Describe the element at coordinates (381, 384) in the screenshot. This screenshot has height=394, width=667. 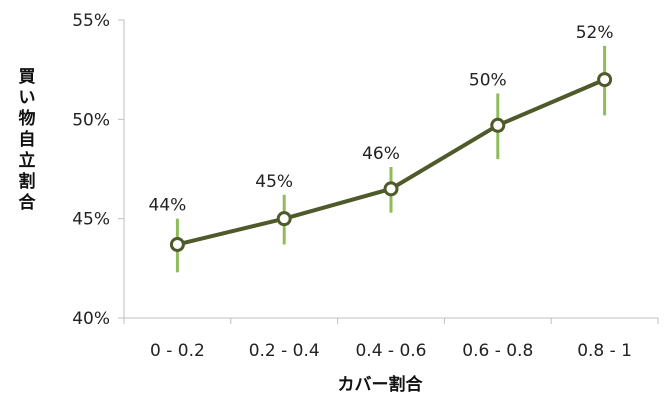
I see `x-axis-title: カバー割合` at that location.